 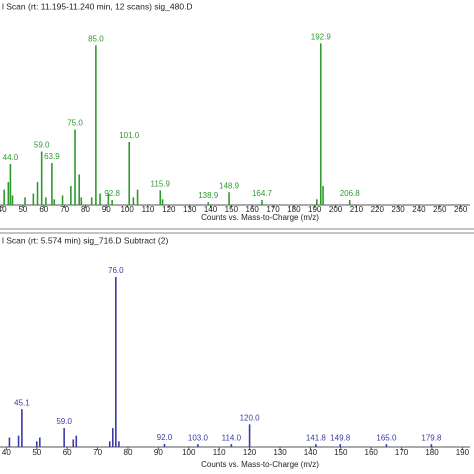 I want to click on data-label: 206.8, so click(x=350, y=193).